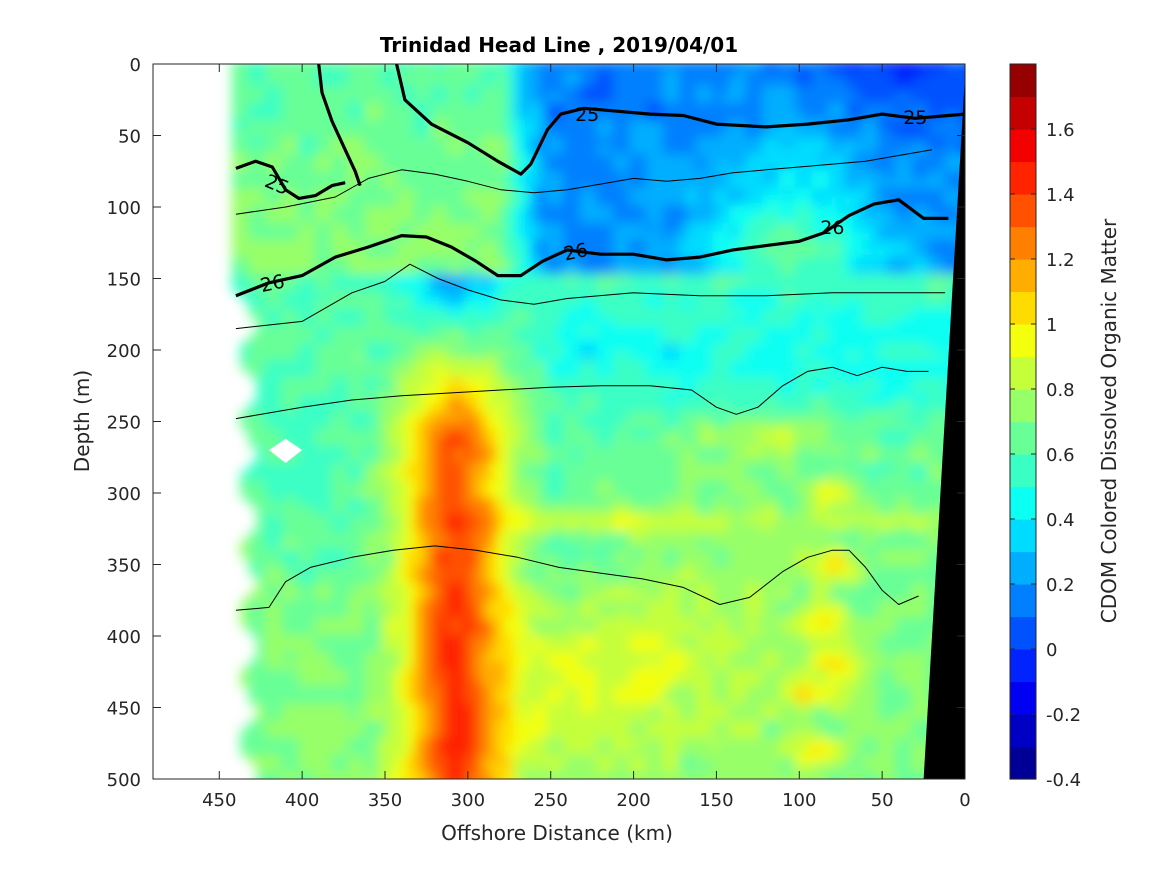  What do you see at coordinates (1051, 325) in the screenshot?
I see `colorbar-tick-label: 1` at bounding box center [1051, 325].